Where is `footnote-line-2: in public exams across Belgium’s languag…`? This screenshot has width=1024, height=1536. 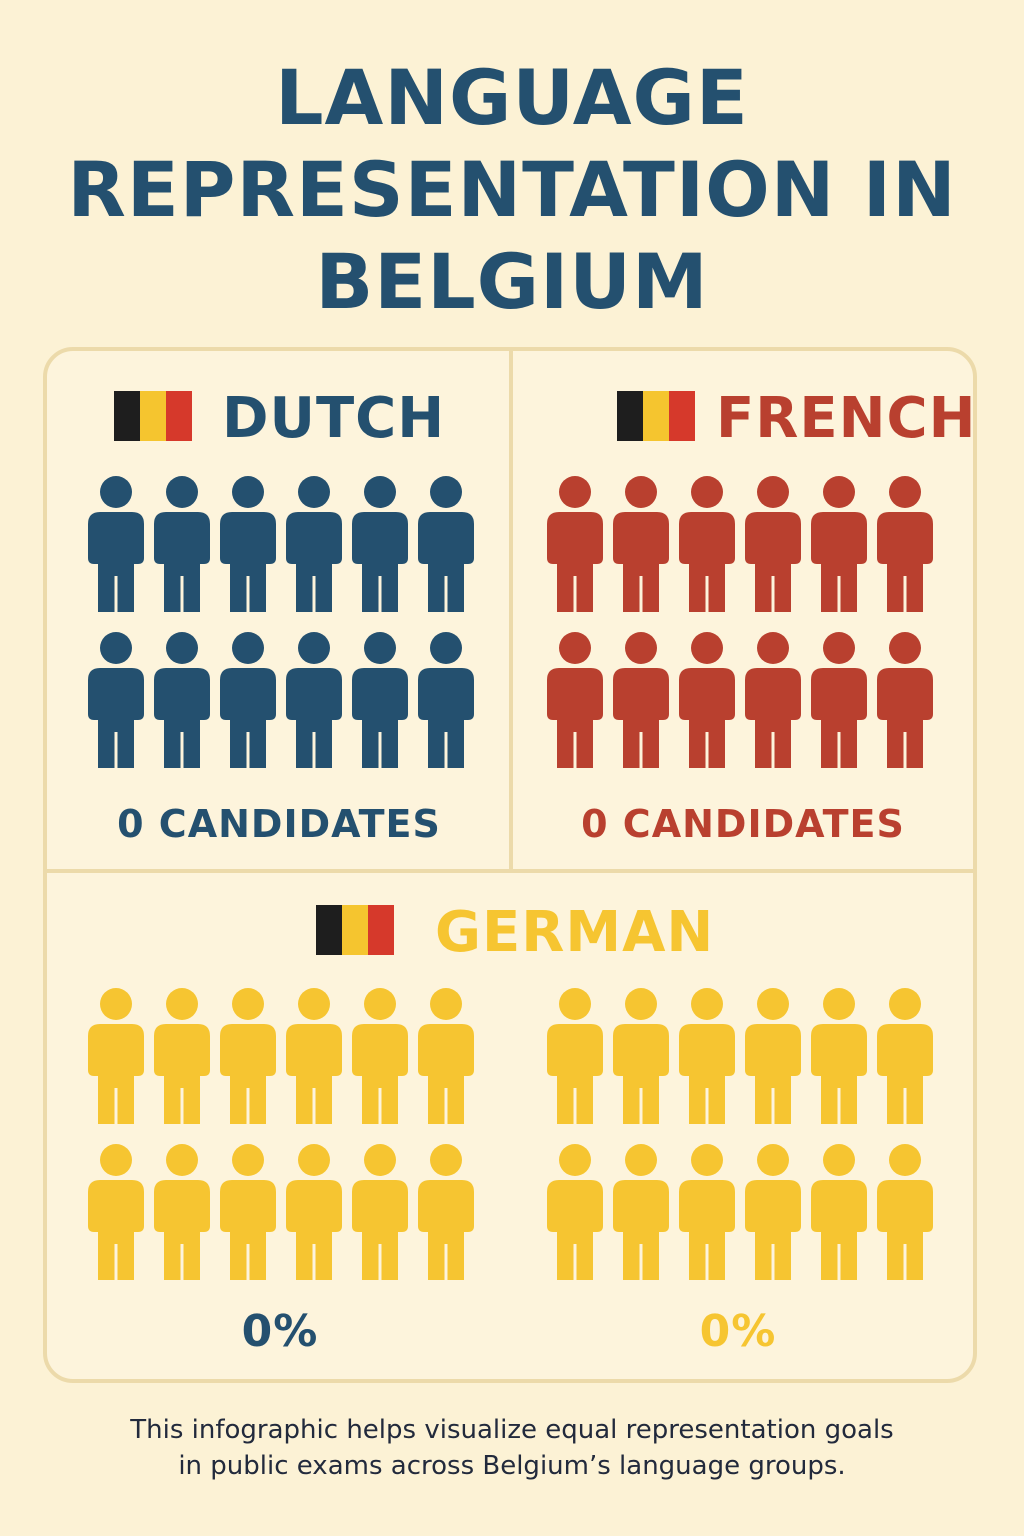
footnote-line-2: in public exams across Belgium’s languag… is located at coordinates (512, 1466).